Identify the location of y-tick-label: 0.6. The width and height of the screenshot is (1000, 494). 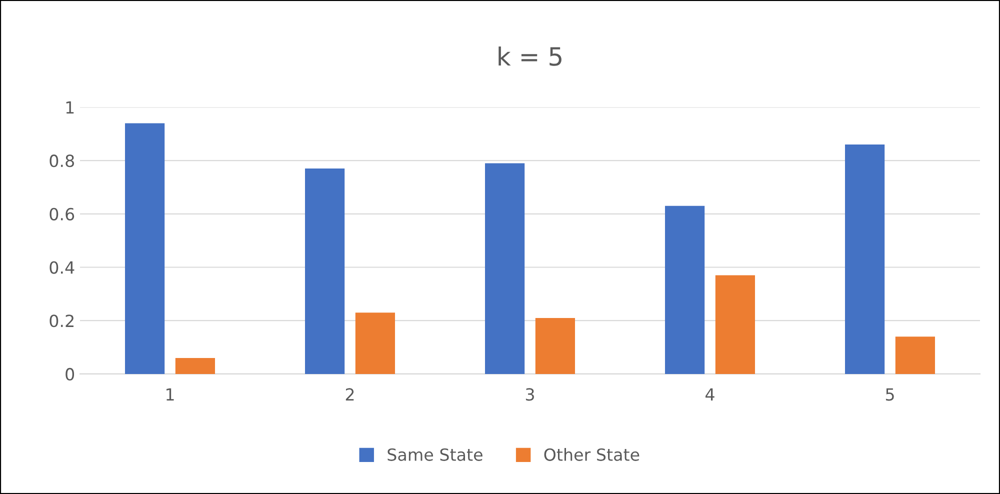
(62, 214).